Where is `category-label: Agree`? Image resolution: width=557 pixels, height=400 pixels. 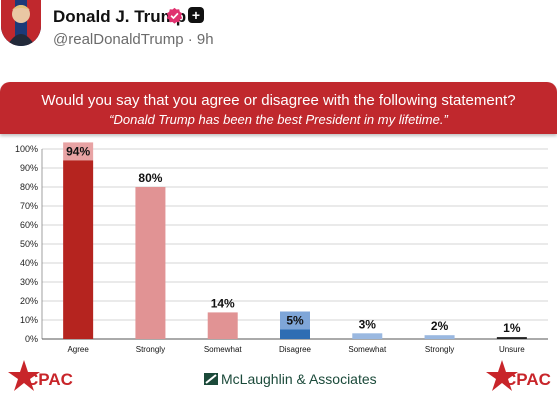
category-label: Agree is located at coordinates (78, 349).